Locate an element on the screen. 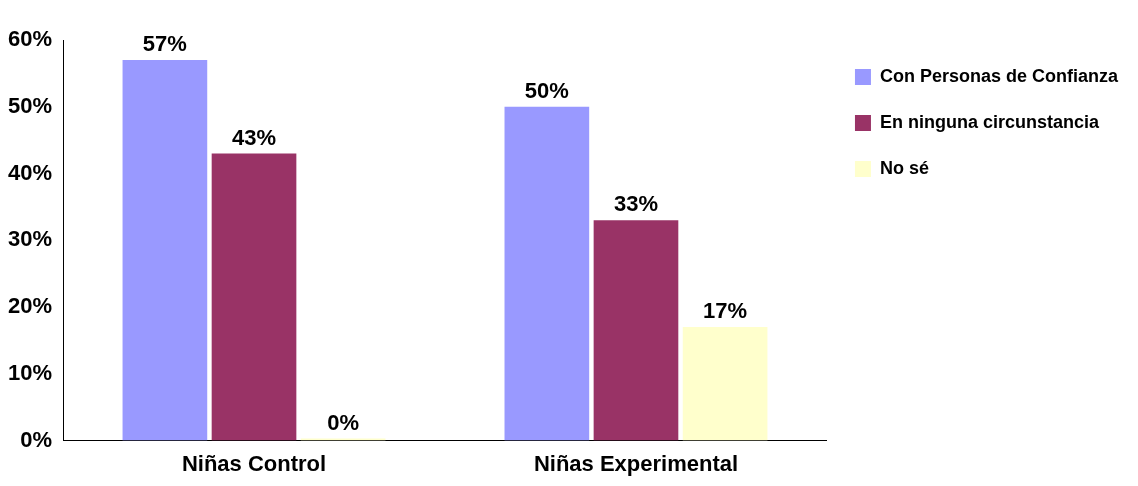 The image size is (1138, 486). y-tick-label: 10% is located at coordinates (30, 372).